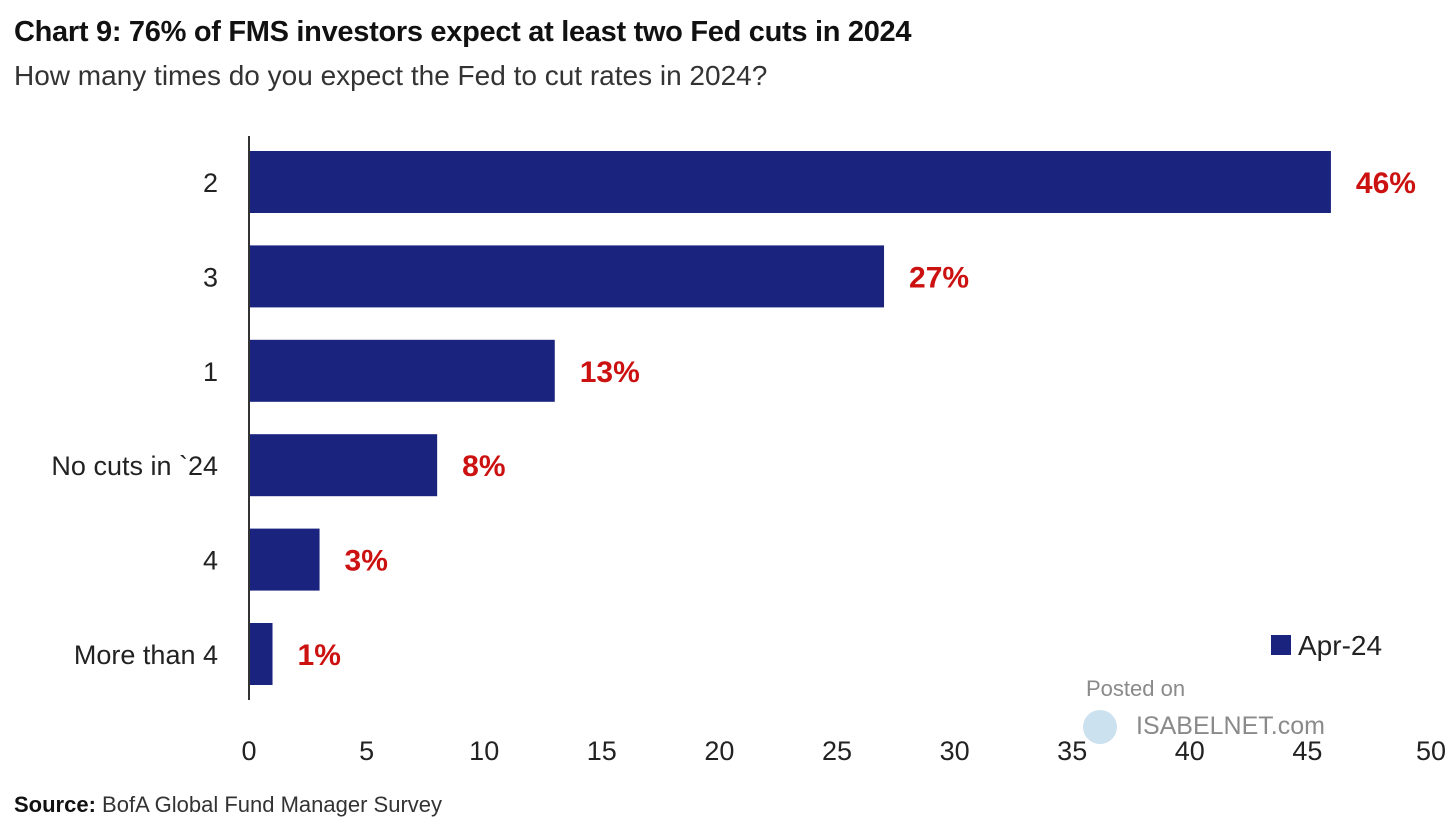 This screenshot has height=838, width=1456. What do you see at coordinates (319, 655) in the screenshot?
I see `data-label: 1%` at bounding box center [319, 655].